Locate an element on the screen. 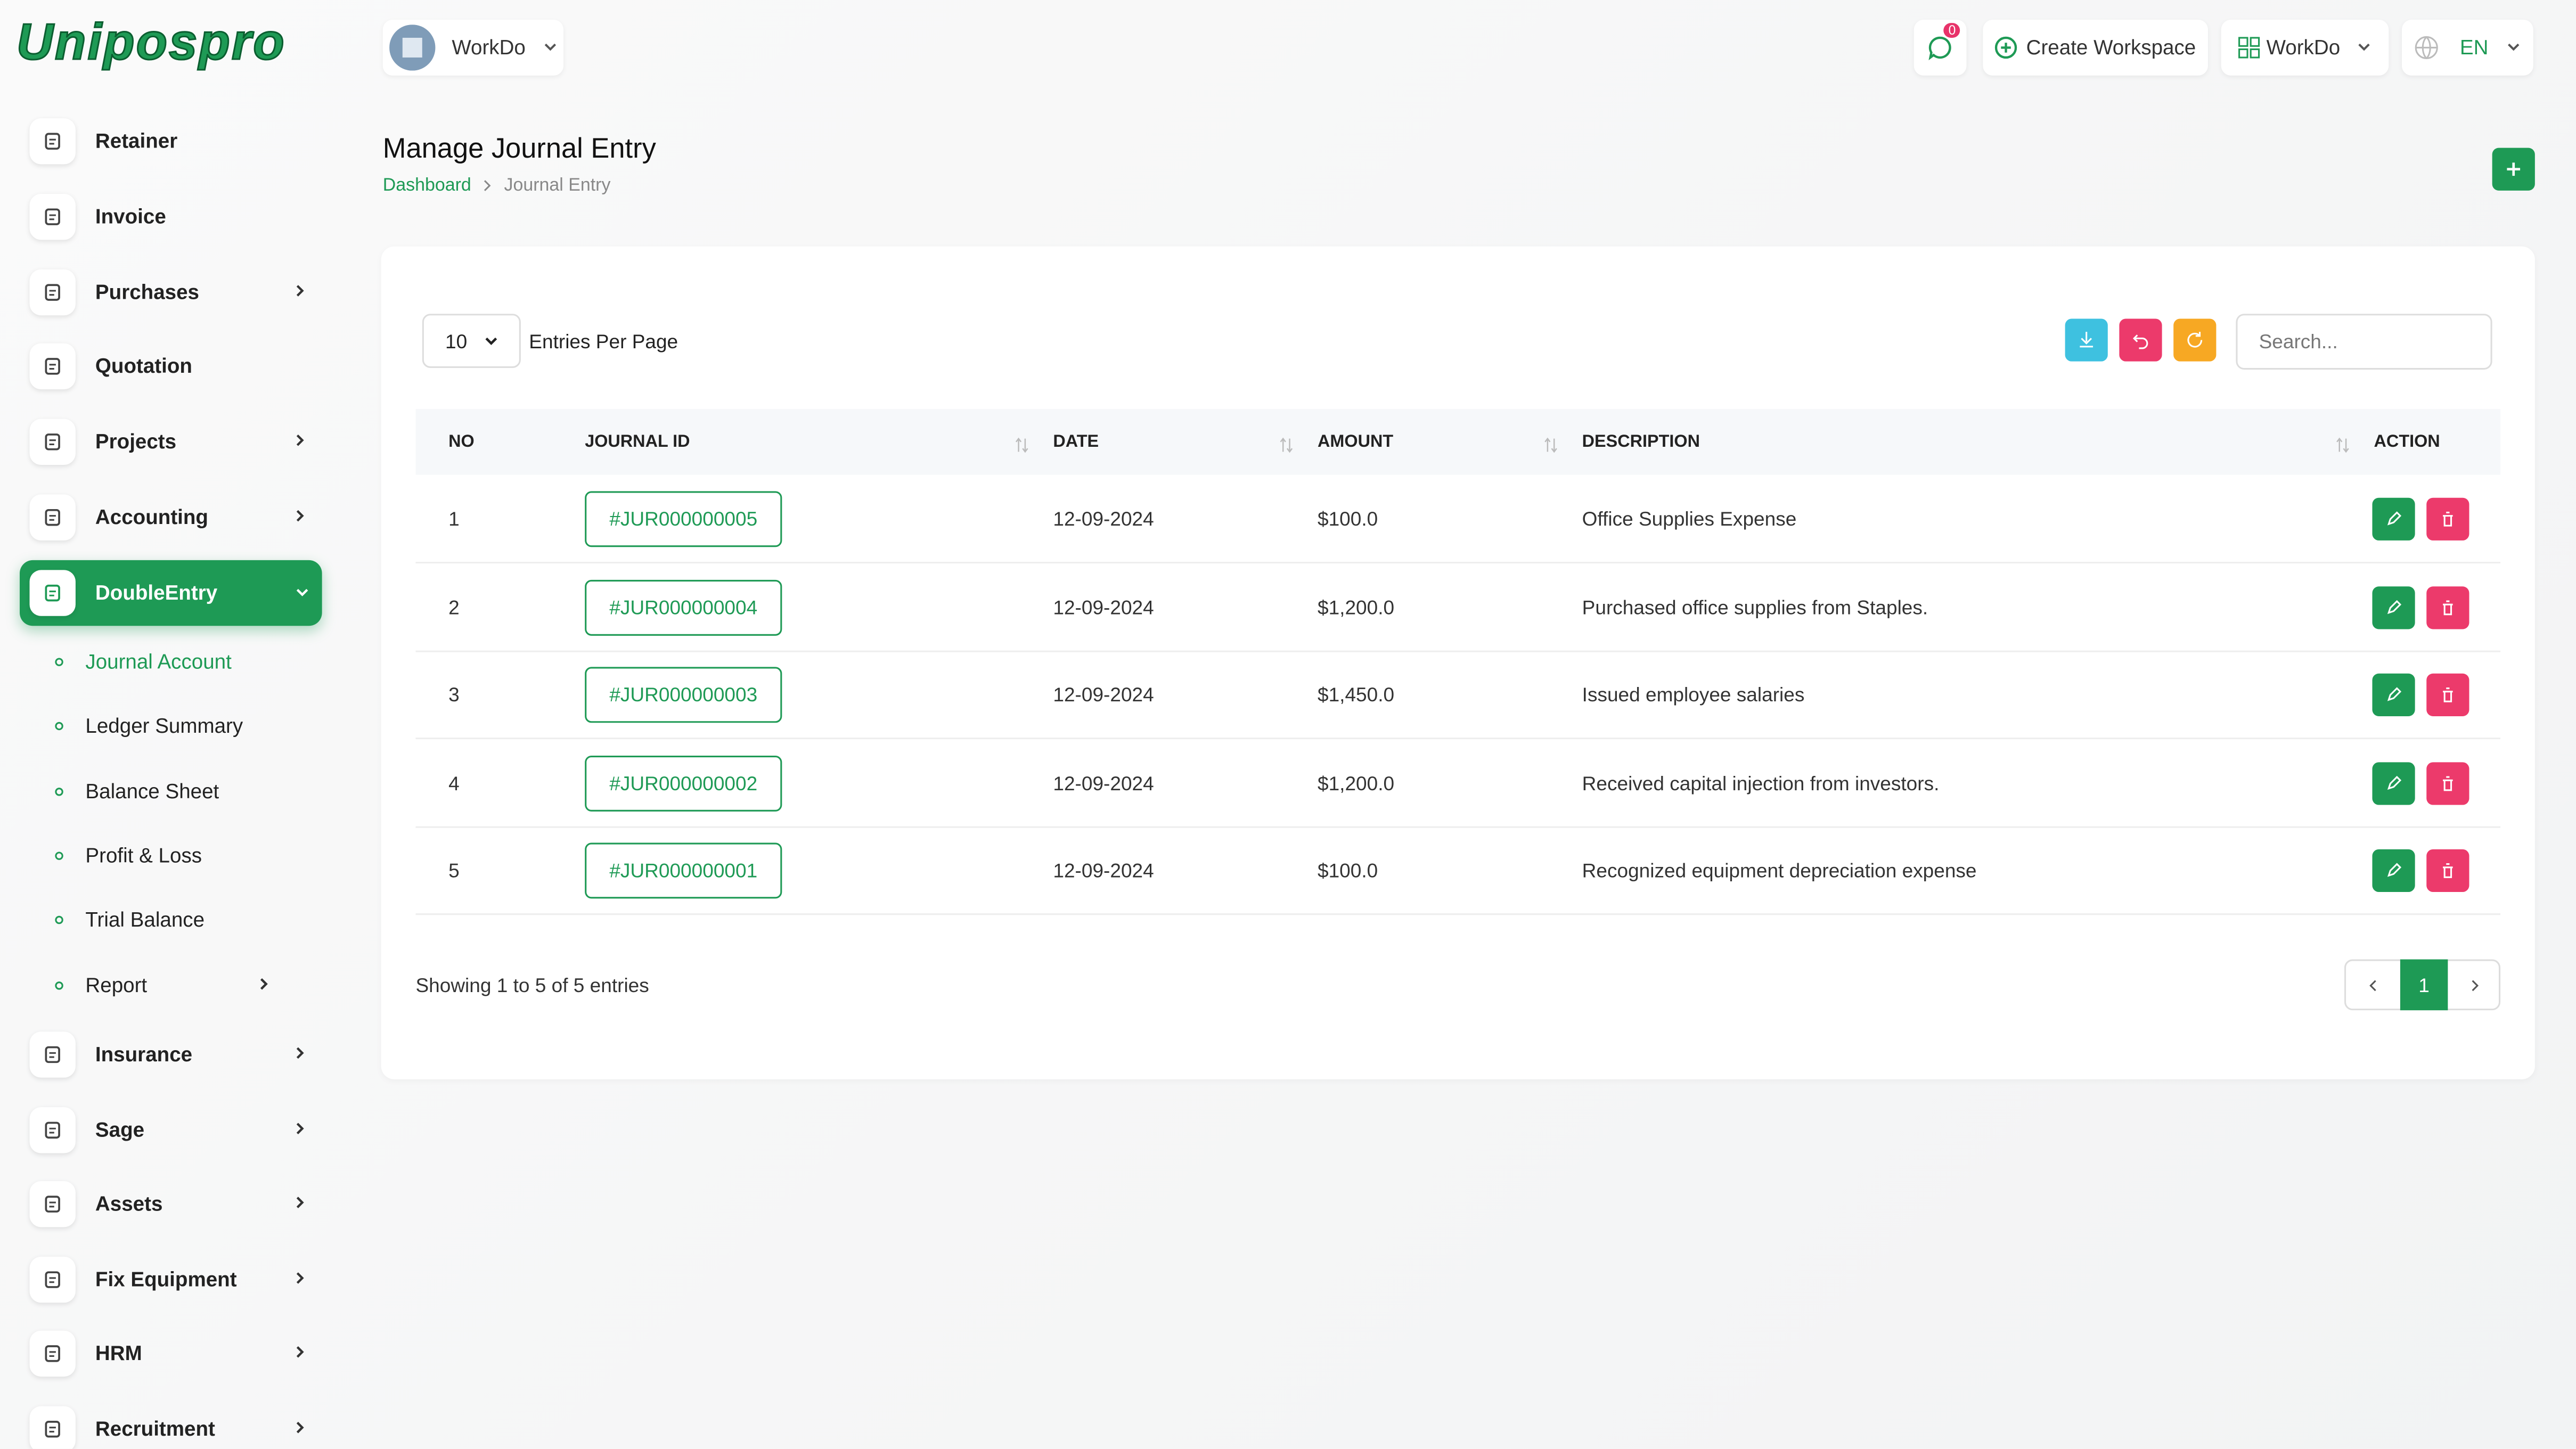 The width and height of the screenshot is (2576, 1449). journal-id: #JUR000000003 is located at coordinates (683, 695).